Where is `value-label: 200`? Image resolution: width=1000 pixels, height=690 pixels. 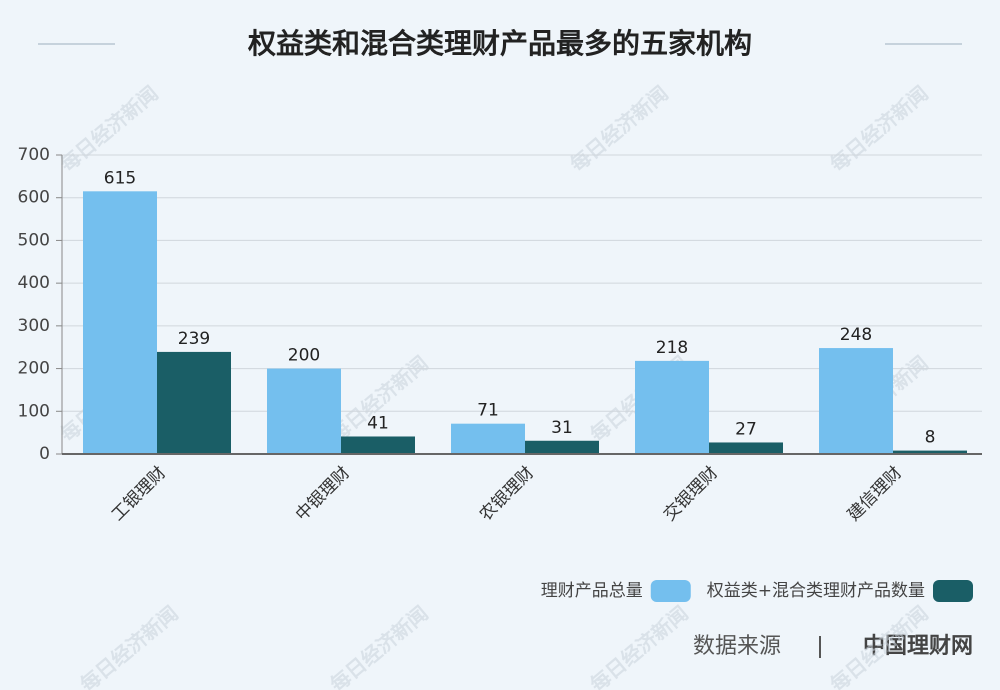 value-label: 200 is located at coordinates (304, 356).